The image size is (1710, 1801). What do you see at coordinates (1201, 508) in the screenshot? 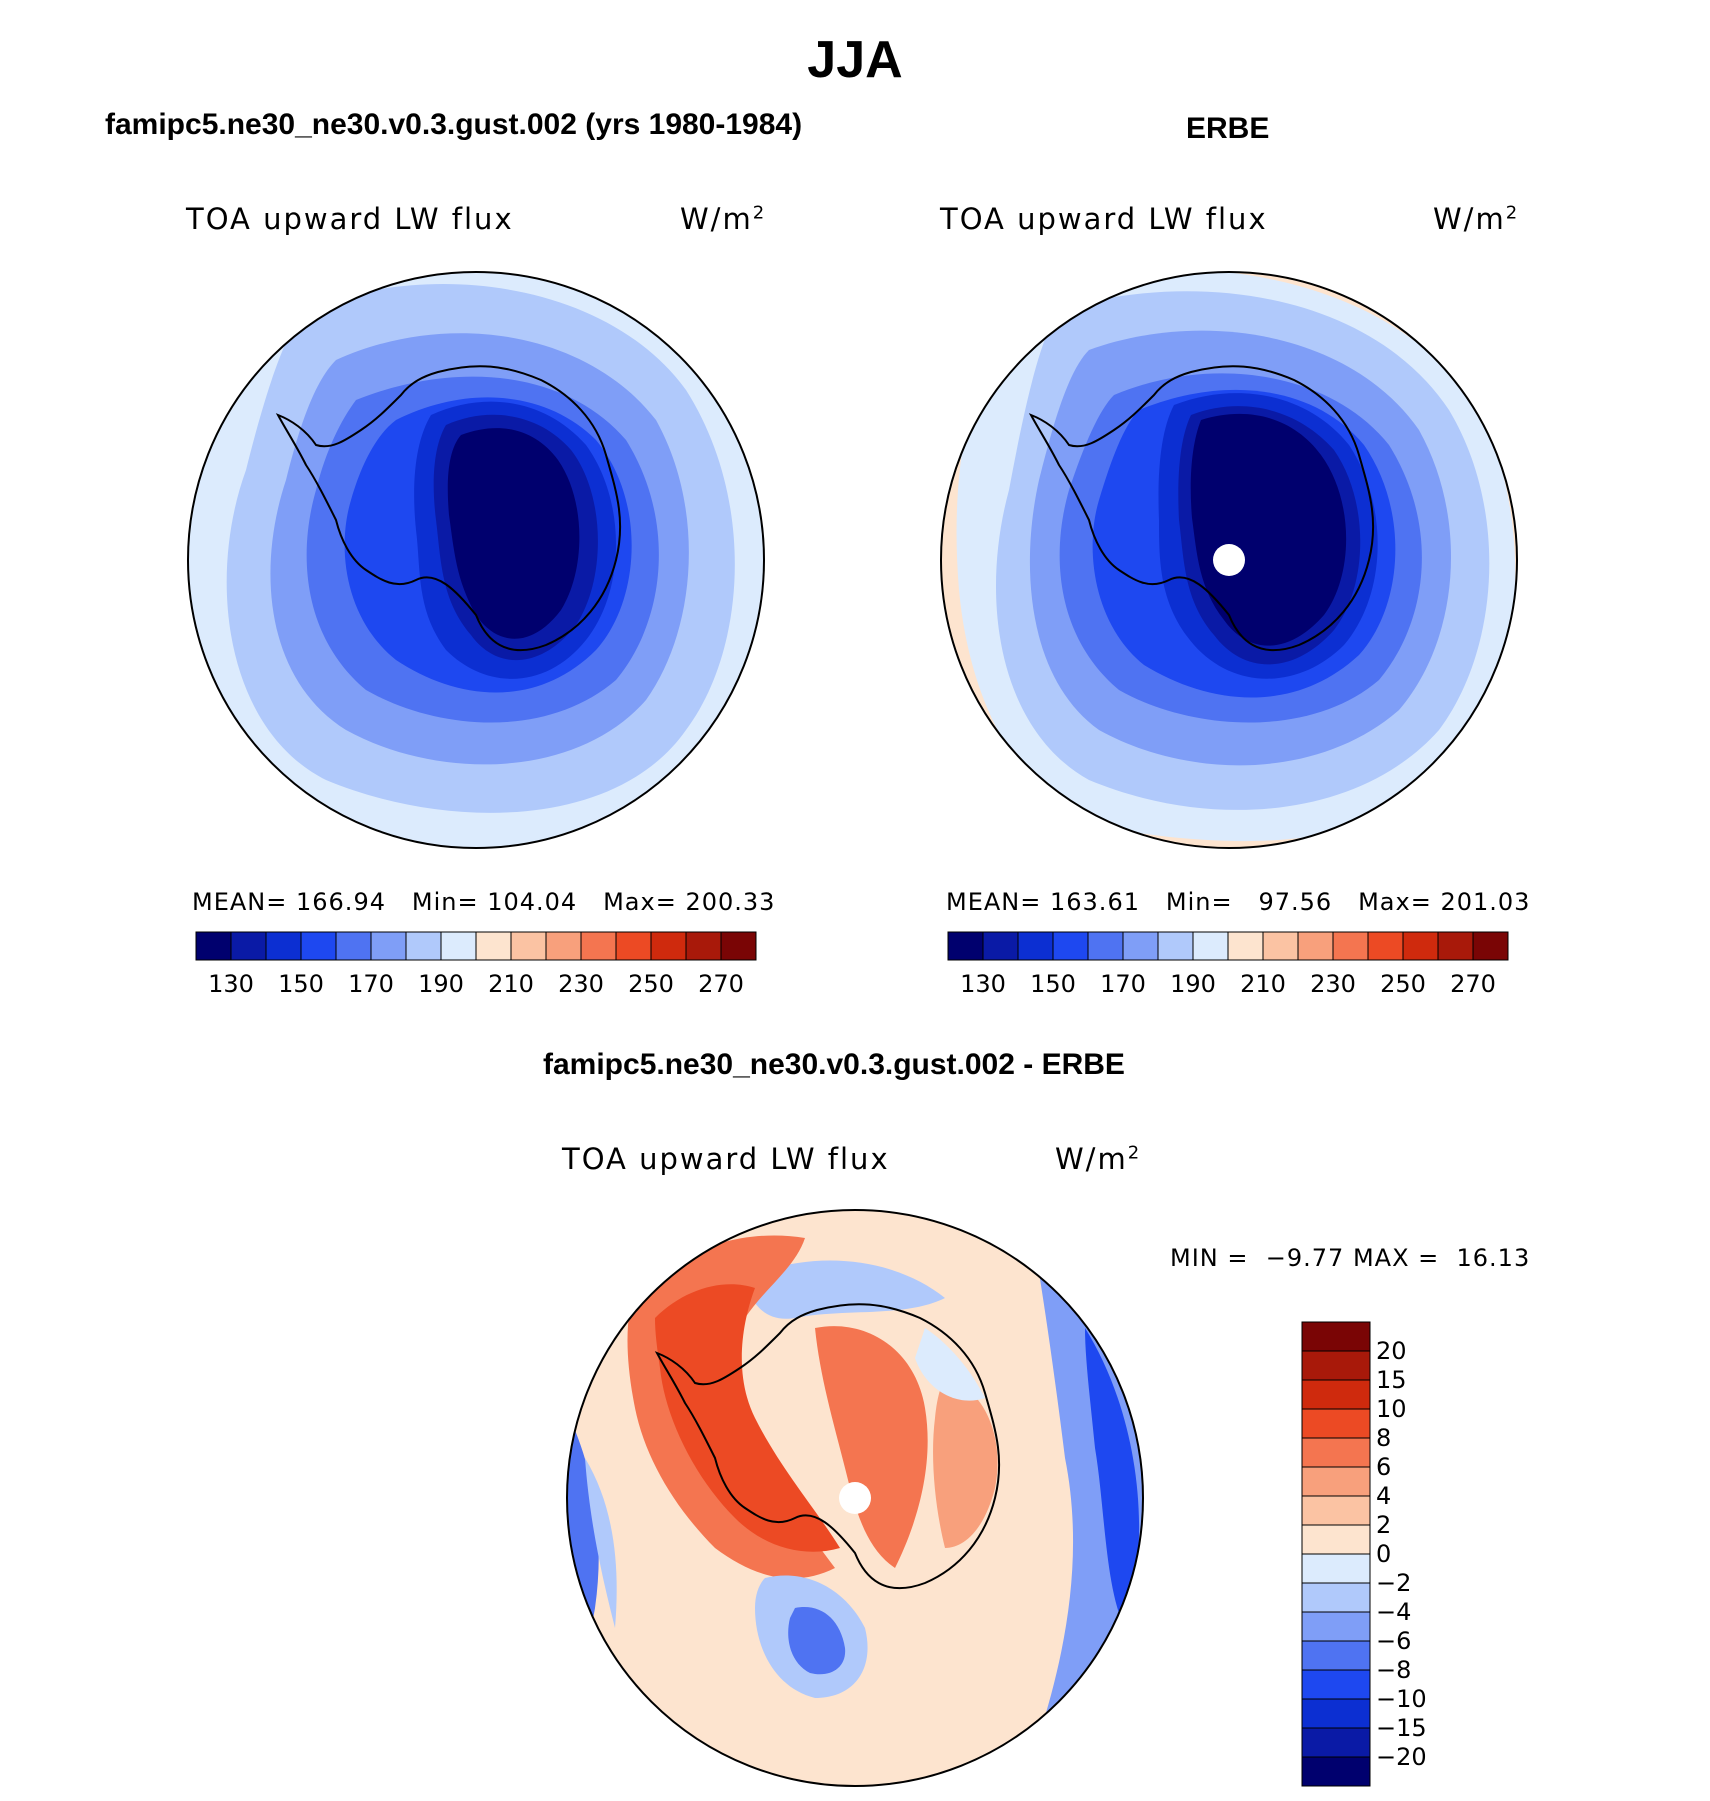
I see `obs-antarctica-coastline` at bounding box center [1201, 508].